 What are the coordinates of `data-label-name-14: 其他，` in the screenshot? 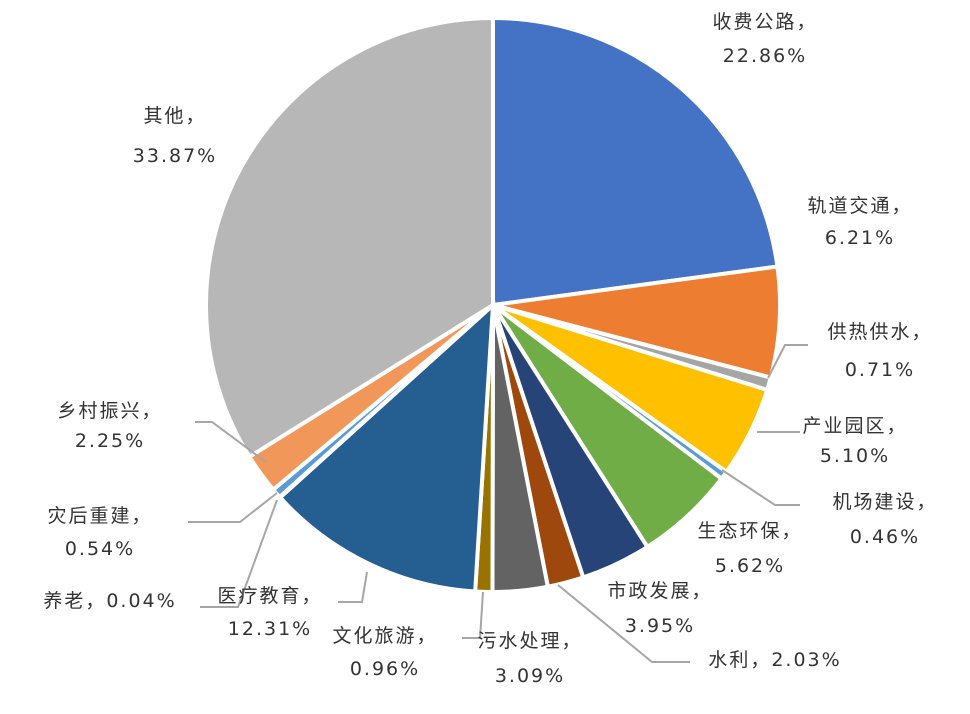 It's located at (174, 116).